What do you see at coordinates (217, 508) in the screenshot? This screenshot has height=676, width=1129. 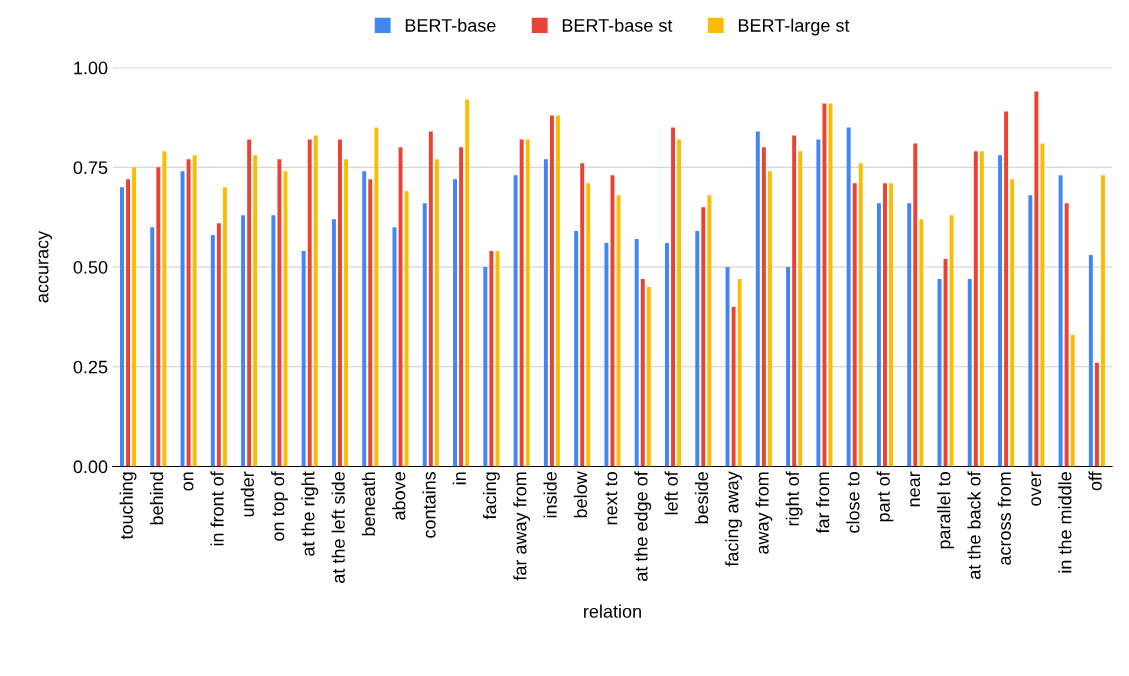 I see `x-tick-label: in front of` at bounding box center [217, 508].